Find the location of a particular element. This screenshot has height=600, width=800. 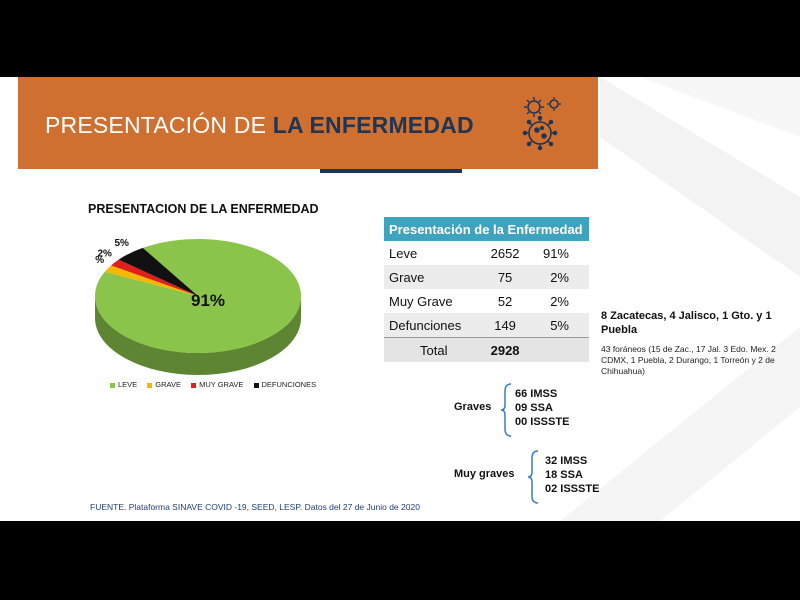

row-count: 75 is located at coordinates (505, 277).